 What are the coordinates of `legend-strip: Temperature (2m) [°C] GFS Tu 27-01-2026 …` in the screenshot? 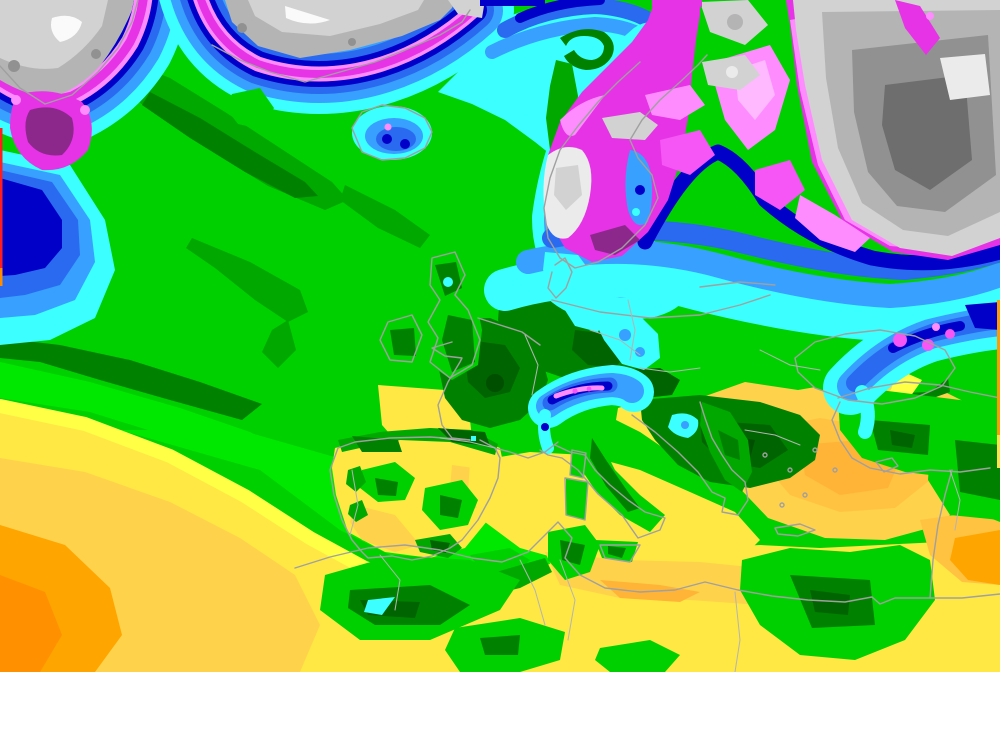 It's located at (500, 702).